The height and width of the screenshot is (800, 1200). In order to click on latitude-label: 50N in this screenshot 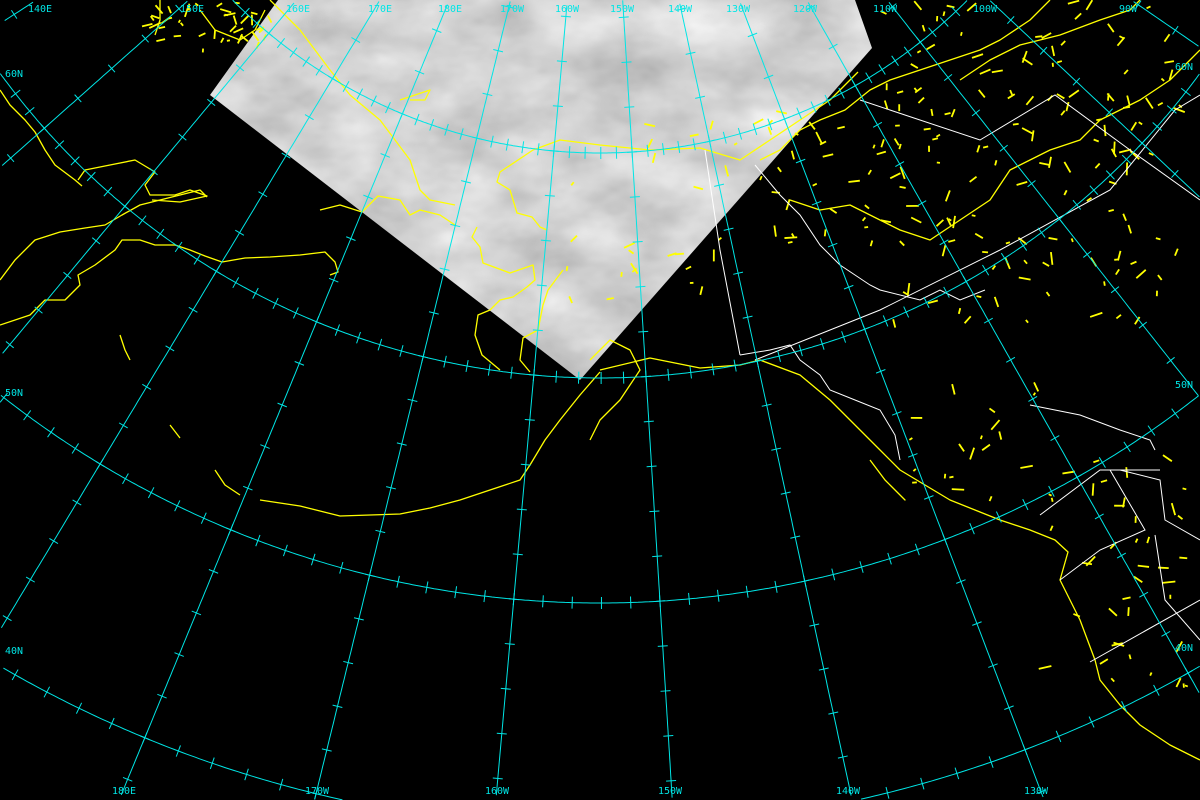, I will do `click(1184, 385)`.